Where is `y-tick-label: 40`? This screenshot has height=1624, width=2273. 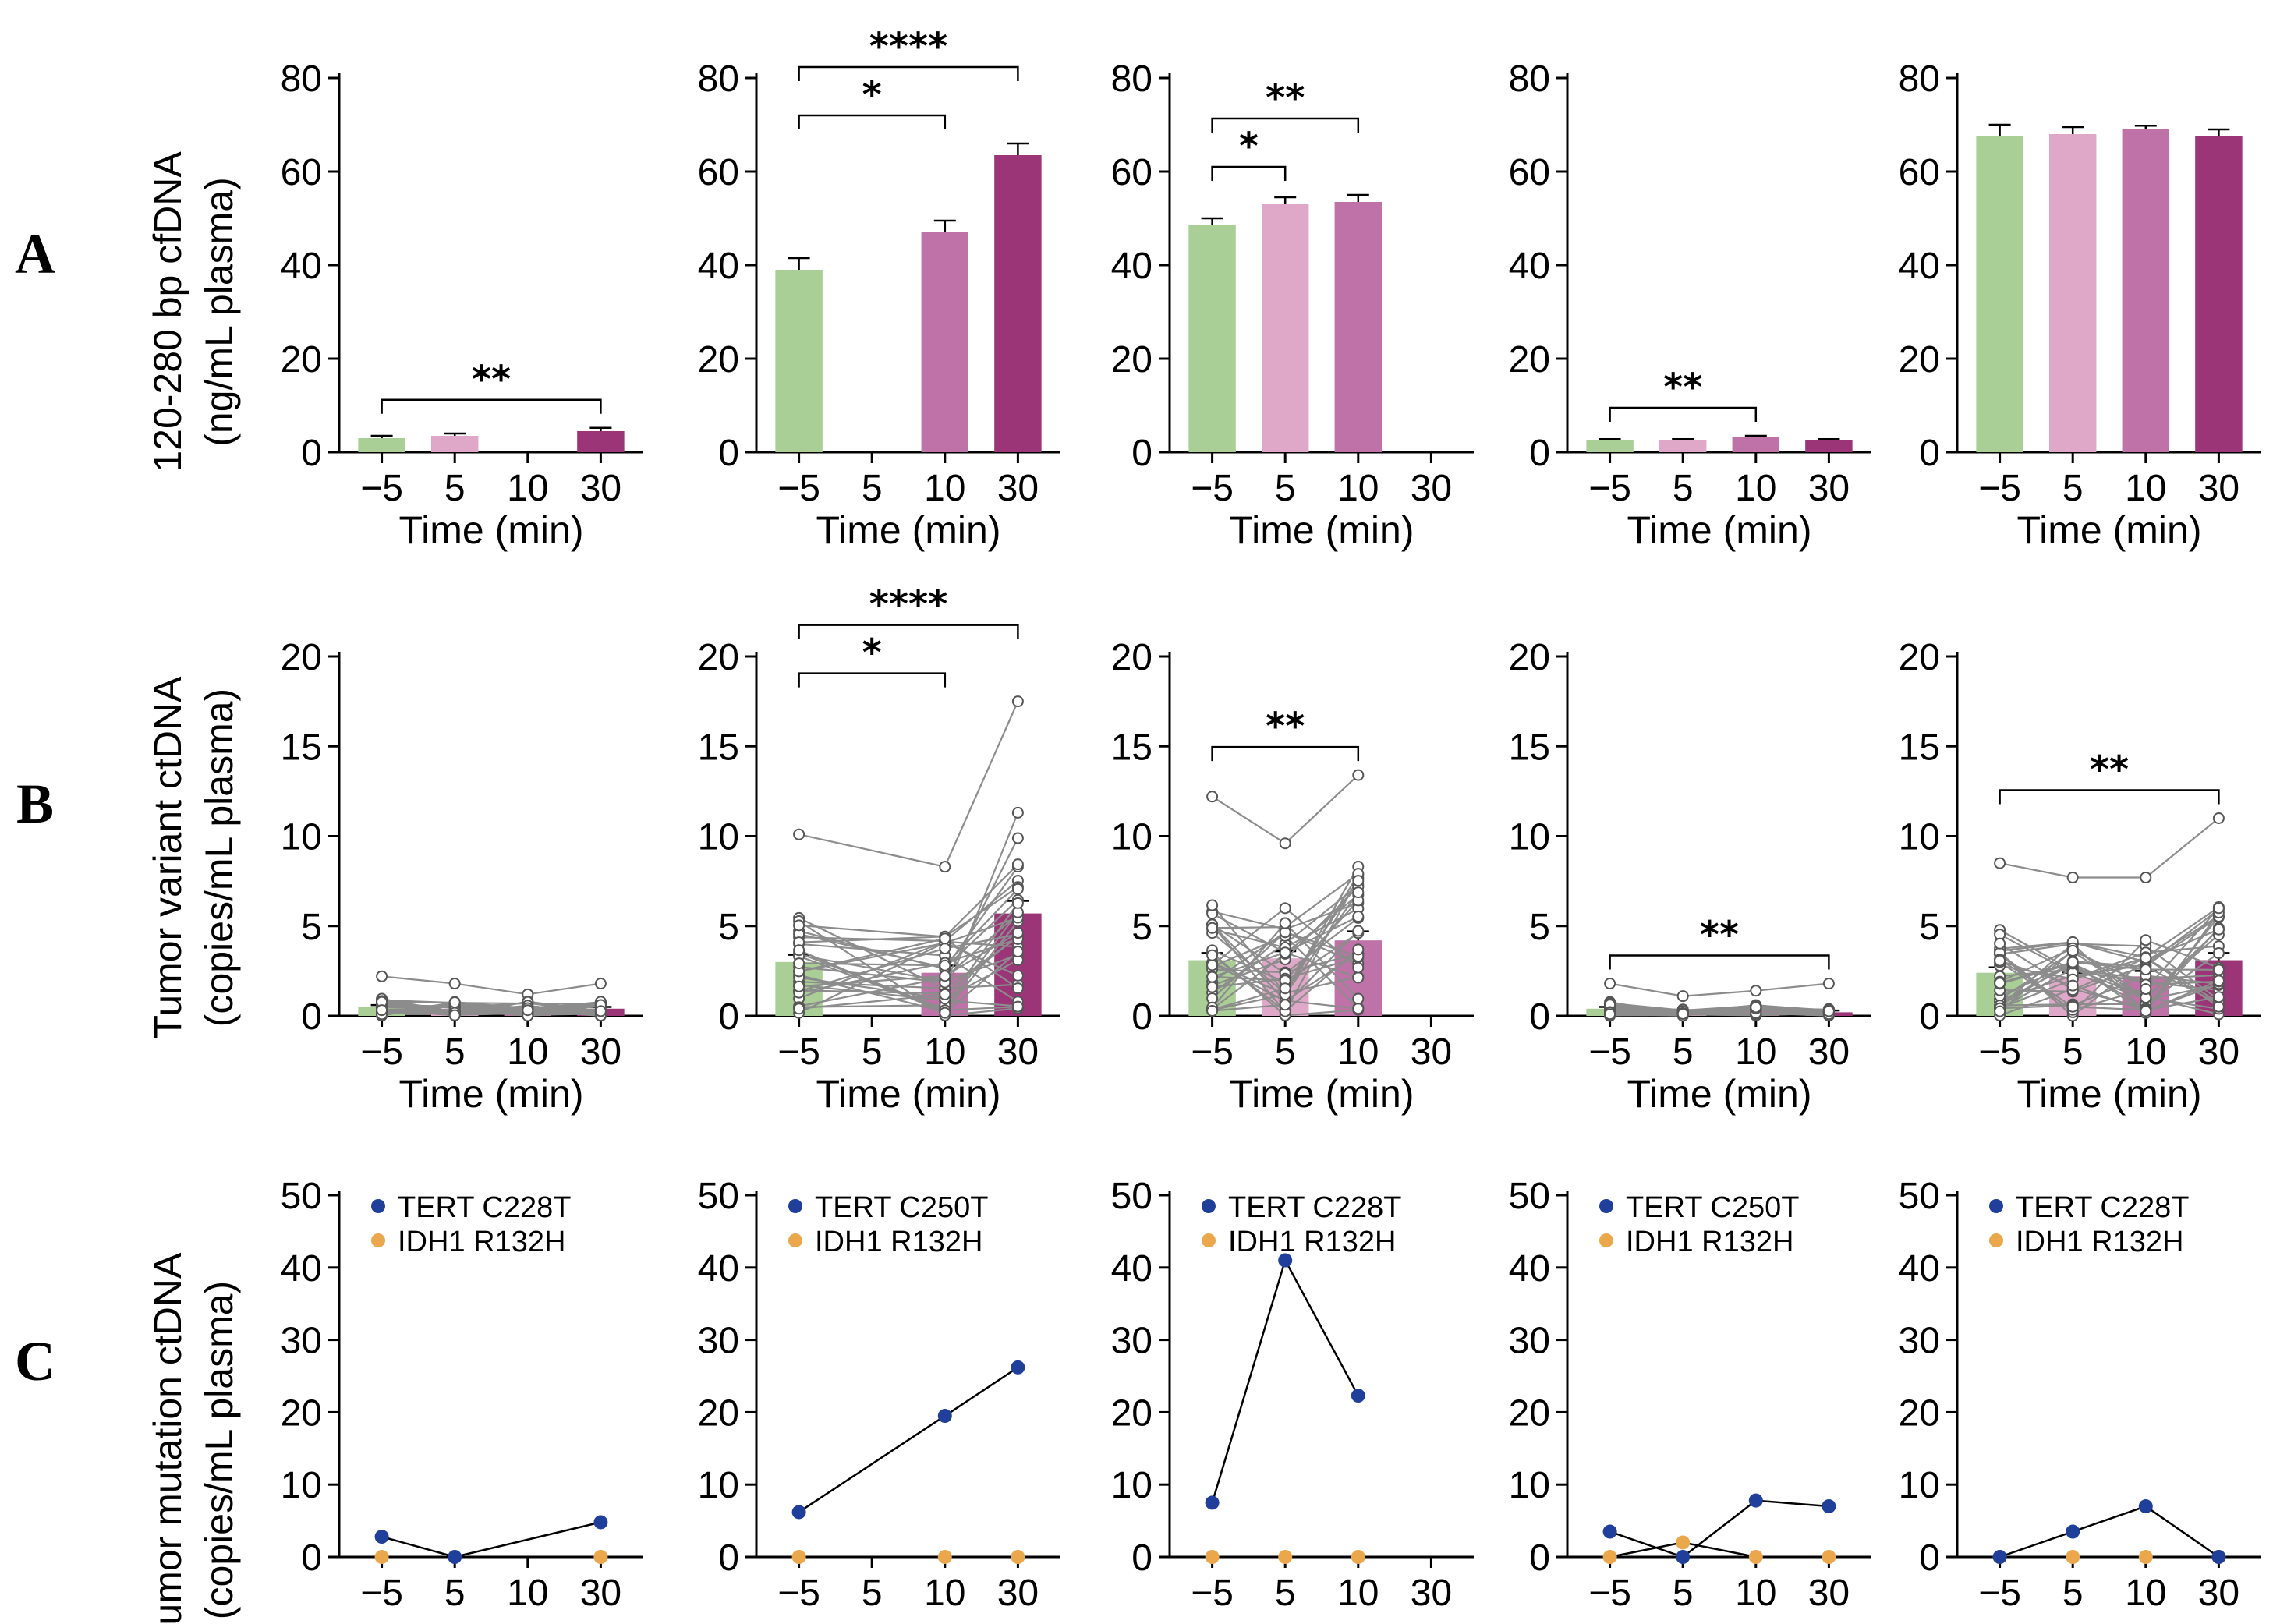
y-tick-label: 40 is located at coordinates (301, 1269).